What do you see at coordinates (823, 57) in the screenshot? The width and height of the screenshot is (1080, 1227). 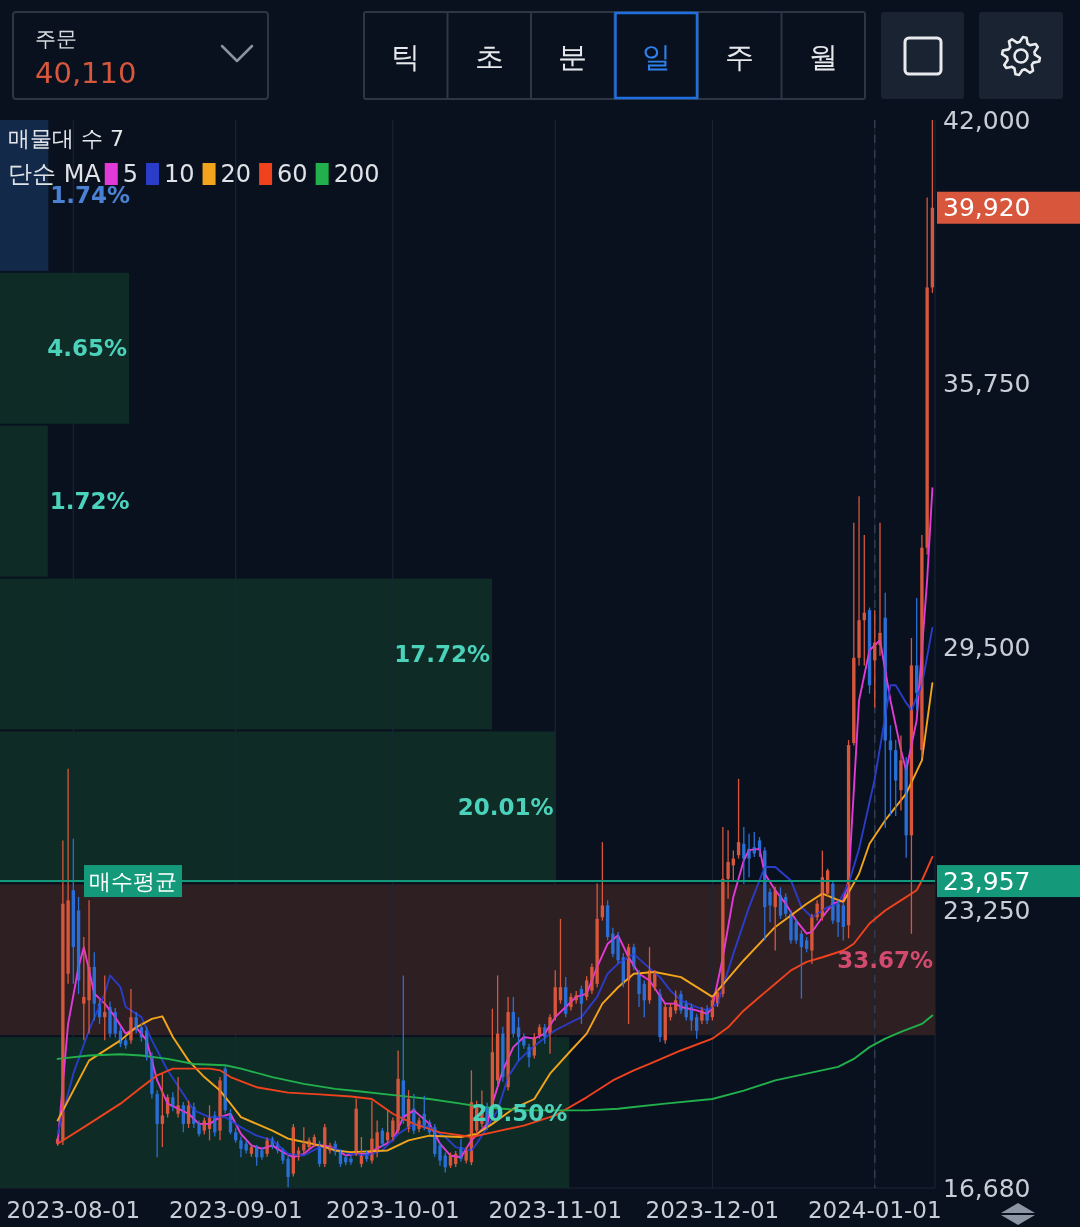 I see `annotation: 월` at bounding box center [823, 57].